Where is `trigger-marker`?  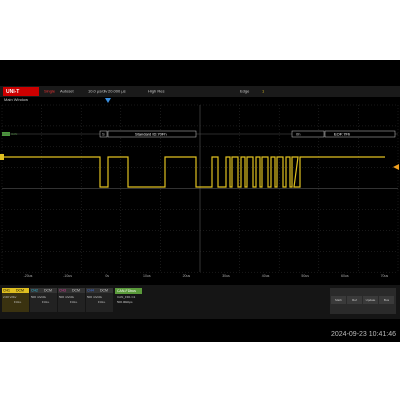
trigger-marker is located at coordinates (108, 100).